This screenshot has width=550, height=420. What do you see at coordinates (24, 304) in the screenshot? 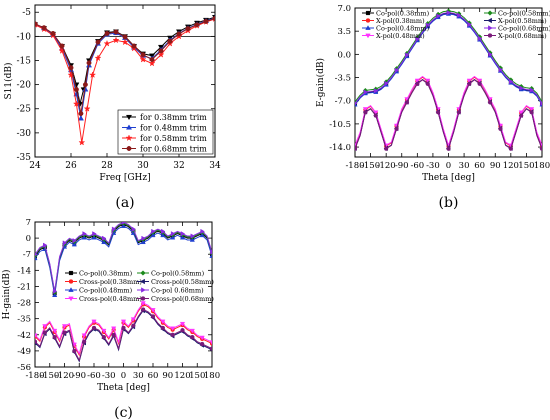
I see `y-tick-label: -28` at bounding box center [24, 304].